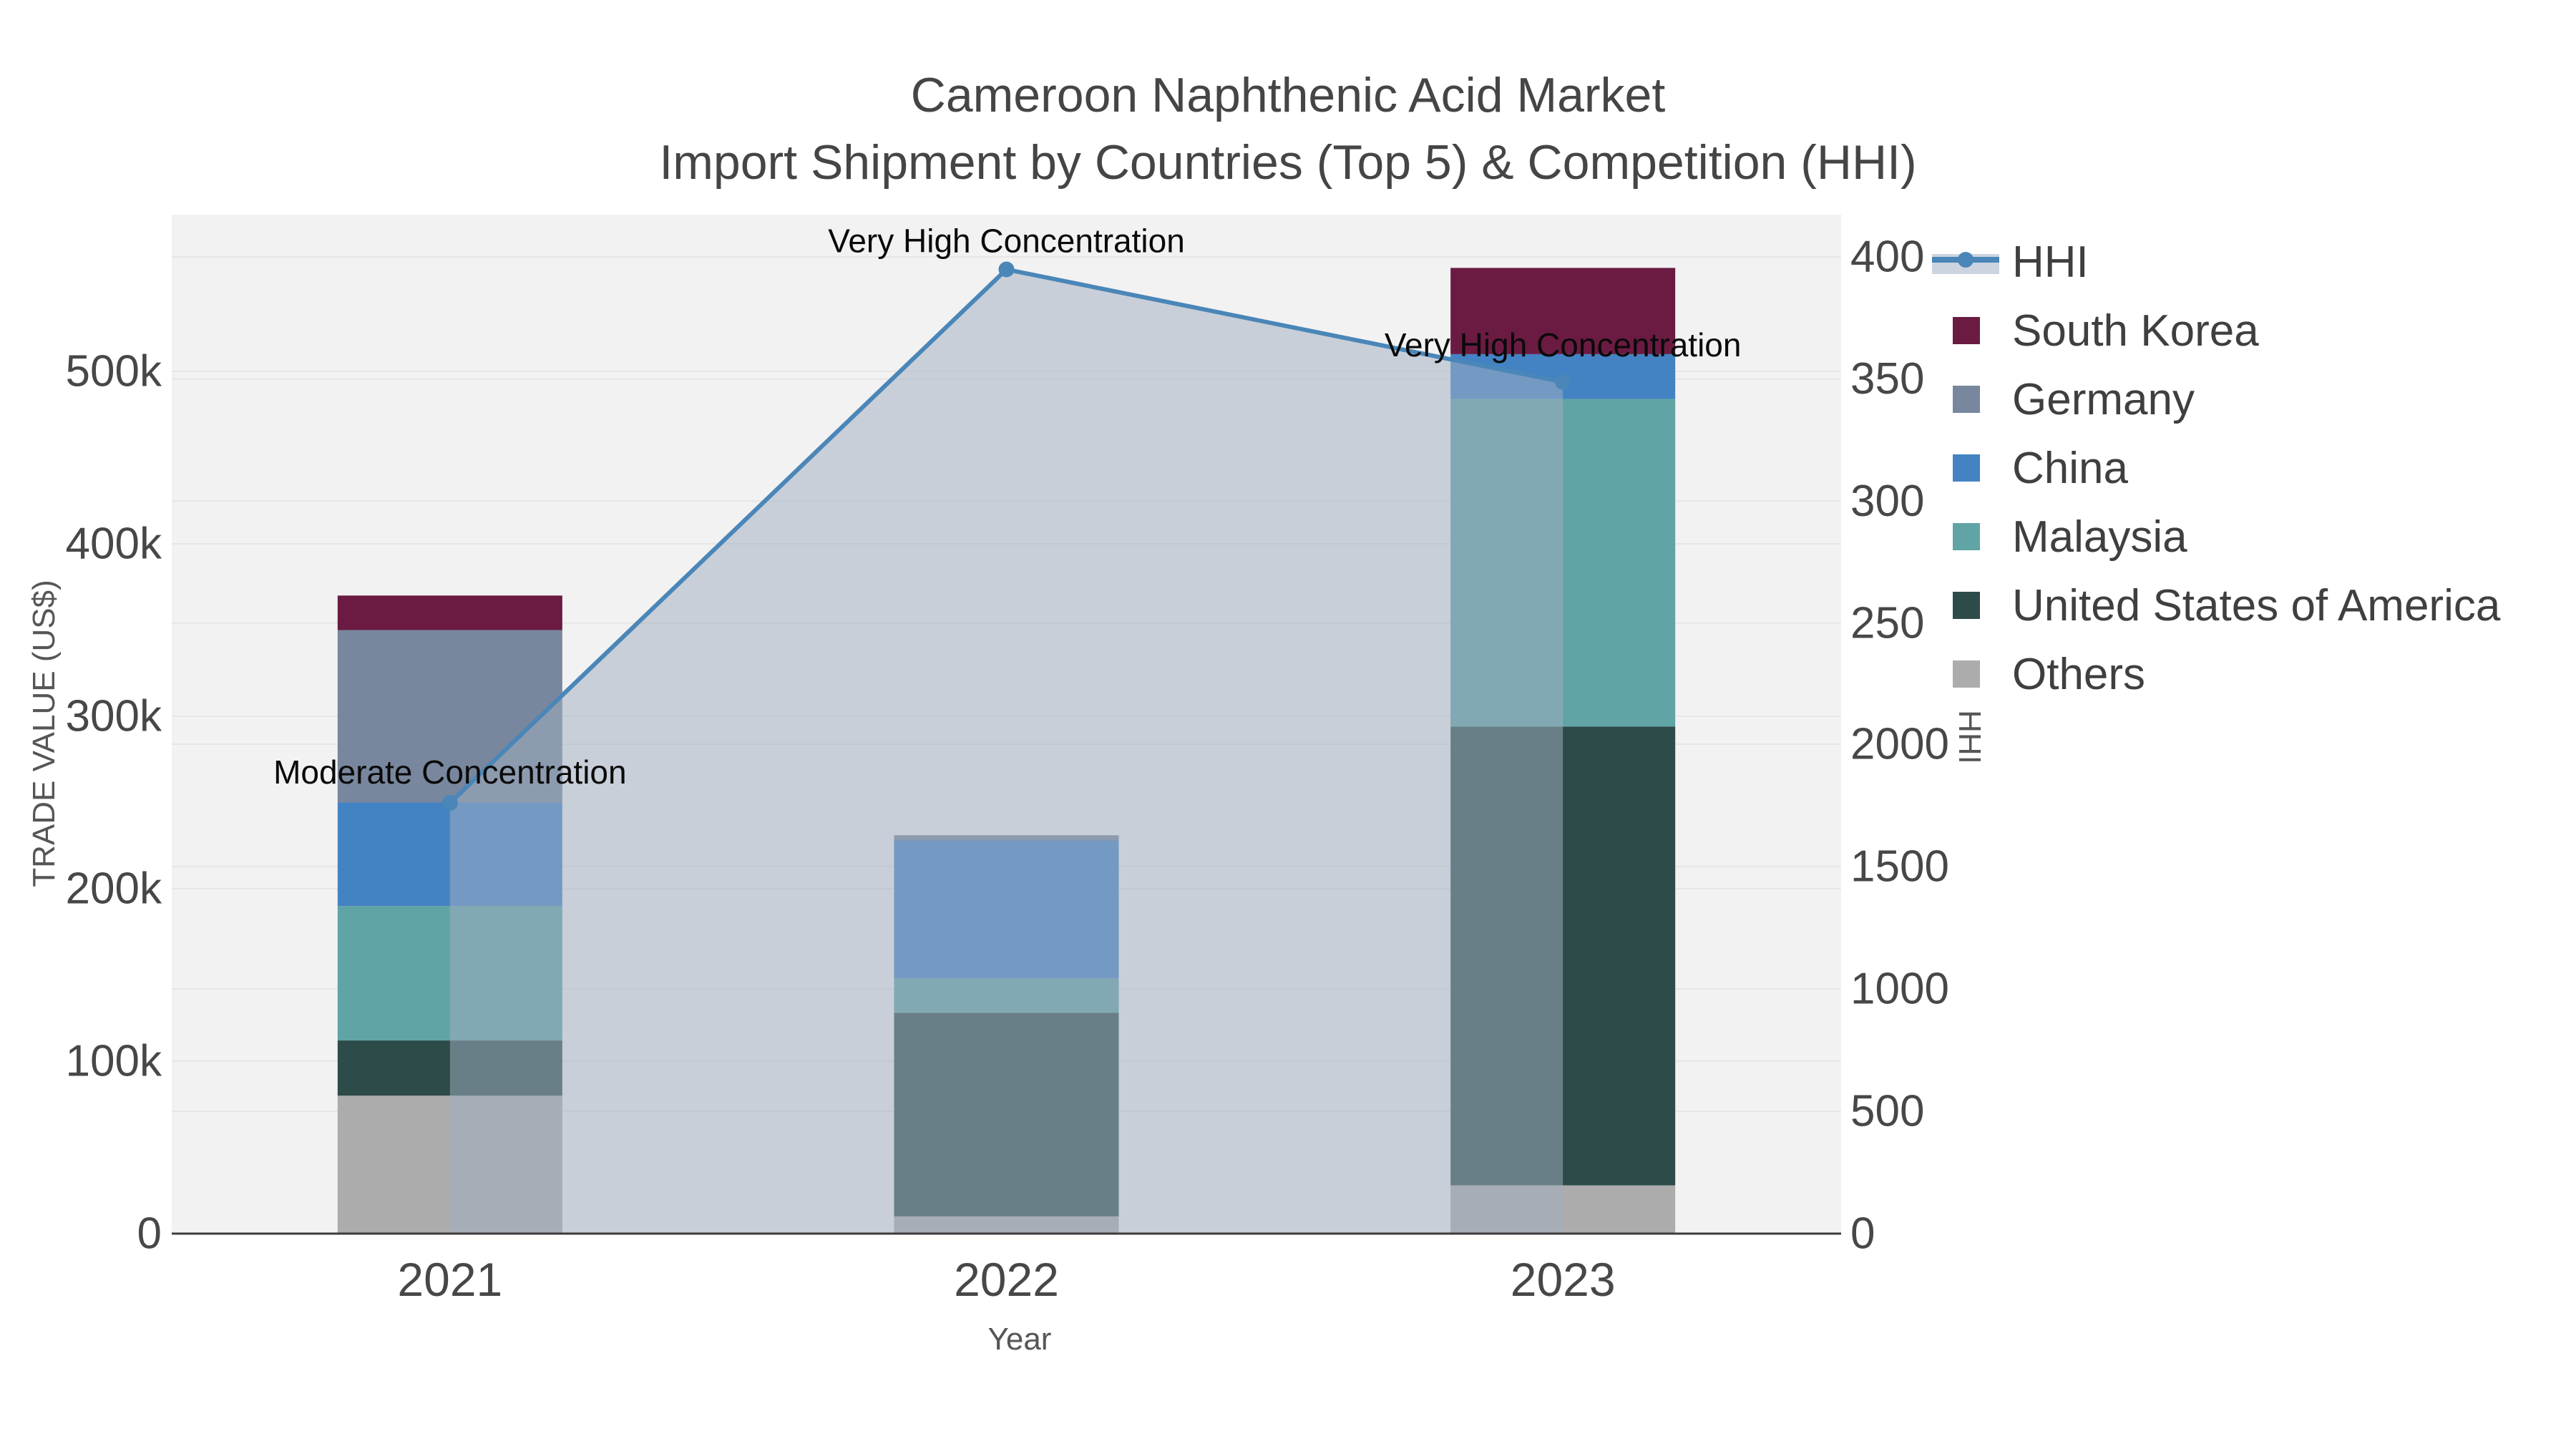 The image size is (2576, 1449). I want to click on legend-item-others: Others, so click(2245, 674).